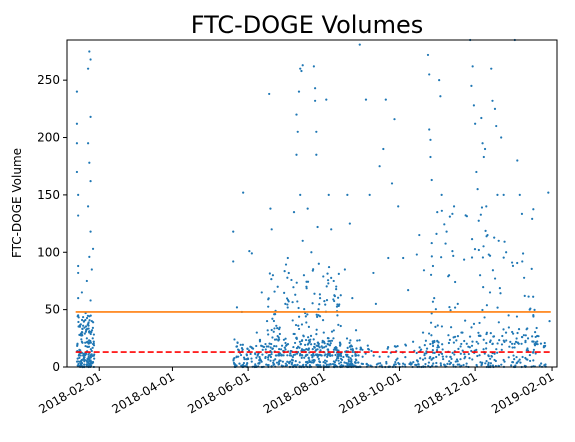 The height and width of the screenshot is (442, 575). I want to click on y-tick-label: 0, so click(56, 367).